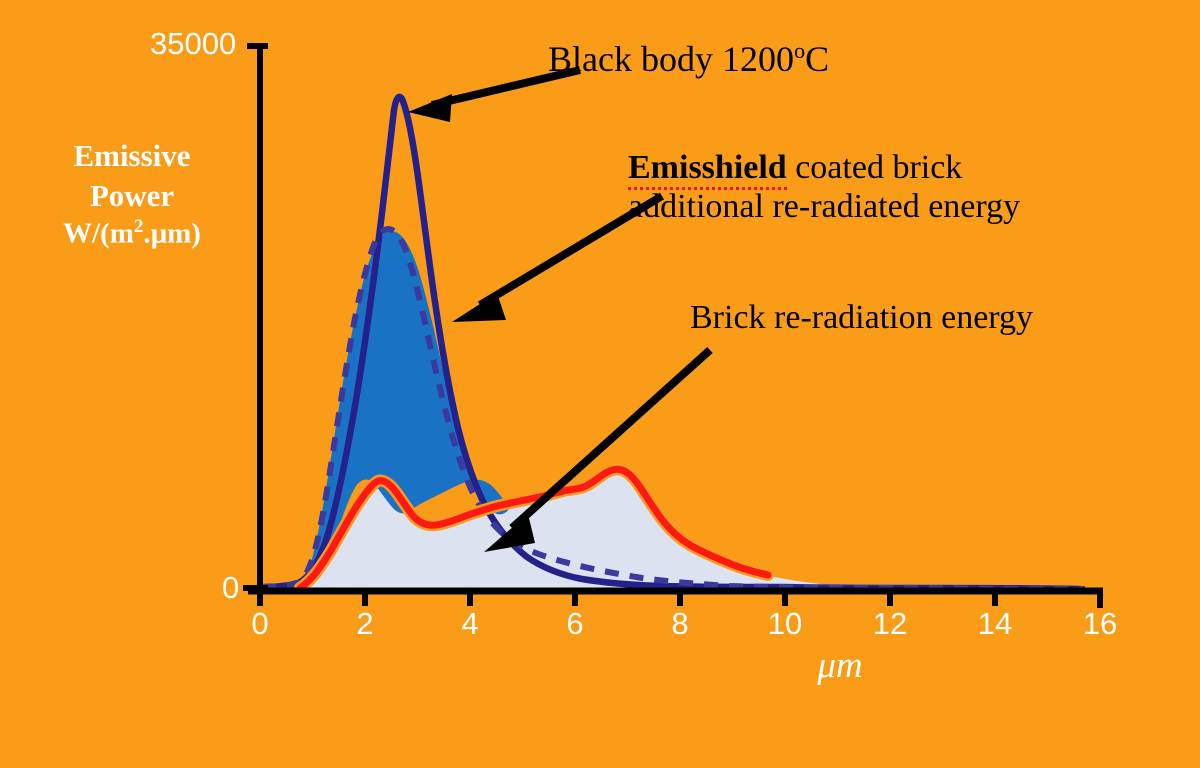 Image resolution: width=1200 pixels, height=768 pixels. I want to click on arrow-brick, so click(598, 449).